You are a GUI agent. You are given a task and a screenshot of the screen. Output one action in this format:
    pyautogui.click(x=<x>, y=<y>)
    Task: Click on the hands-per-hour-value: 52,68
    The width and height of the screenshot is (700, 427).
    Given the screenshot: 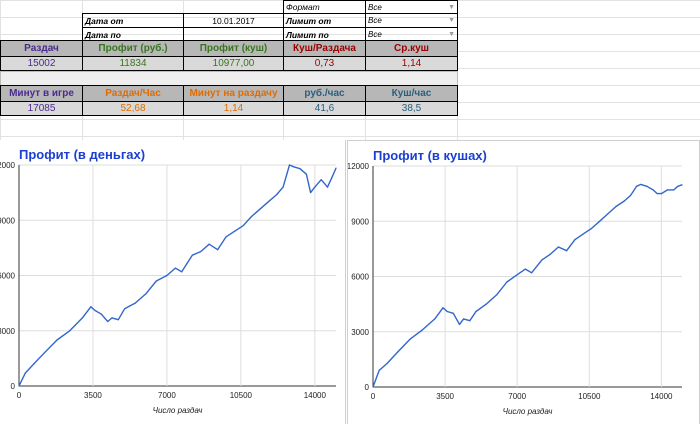 What is the action you would take?
    pyautogui.click(x=133, y=108)
    